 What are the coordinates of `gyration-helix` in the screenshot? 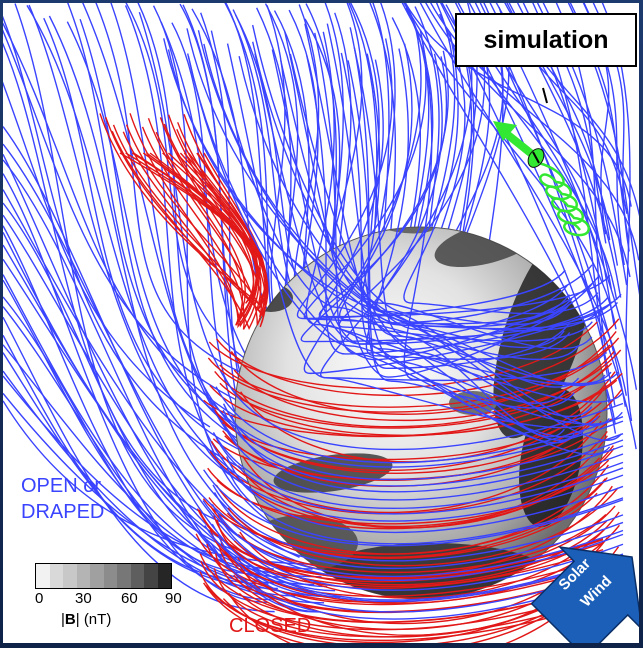 It's located at (564, 199).